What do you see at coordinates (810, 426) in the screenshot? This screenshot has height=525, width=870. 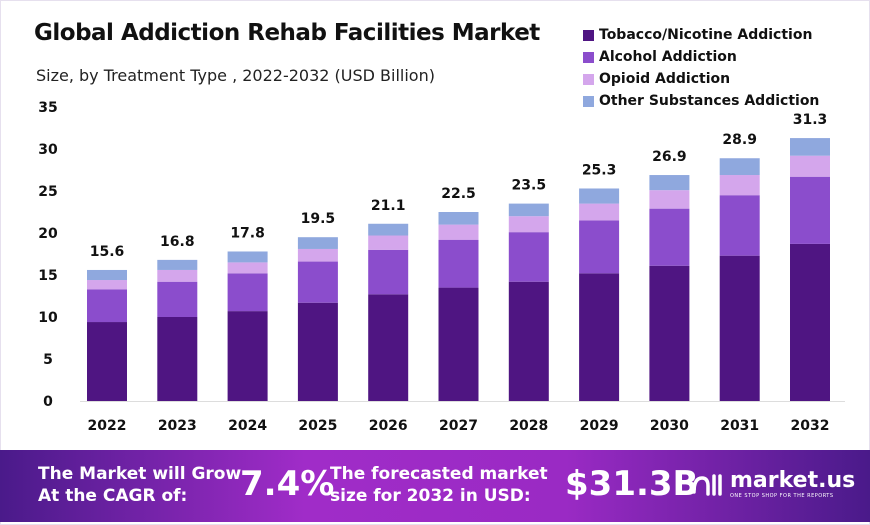 I see `x-tick-label: 2032` at bounding box center [810, 426].